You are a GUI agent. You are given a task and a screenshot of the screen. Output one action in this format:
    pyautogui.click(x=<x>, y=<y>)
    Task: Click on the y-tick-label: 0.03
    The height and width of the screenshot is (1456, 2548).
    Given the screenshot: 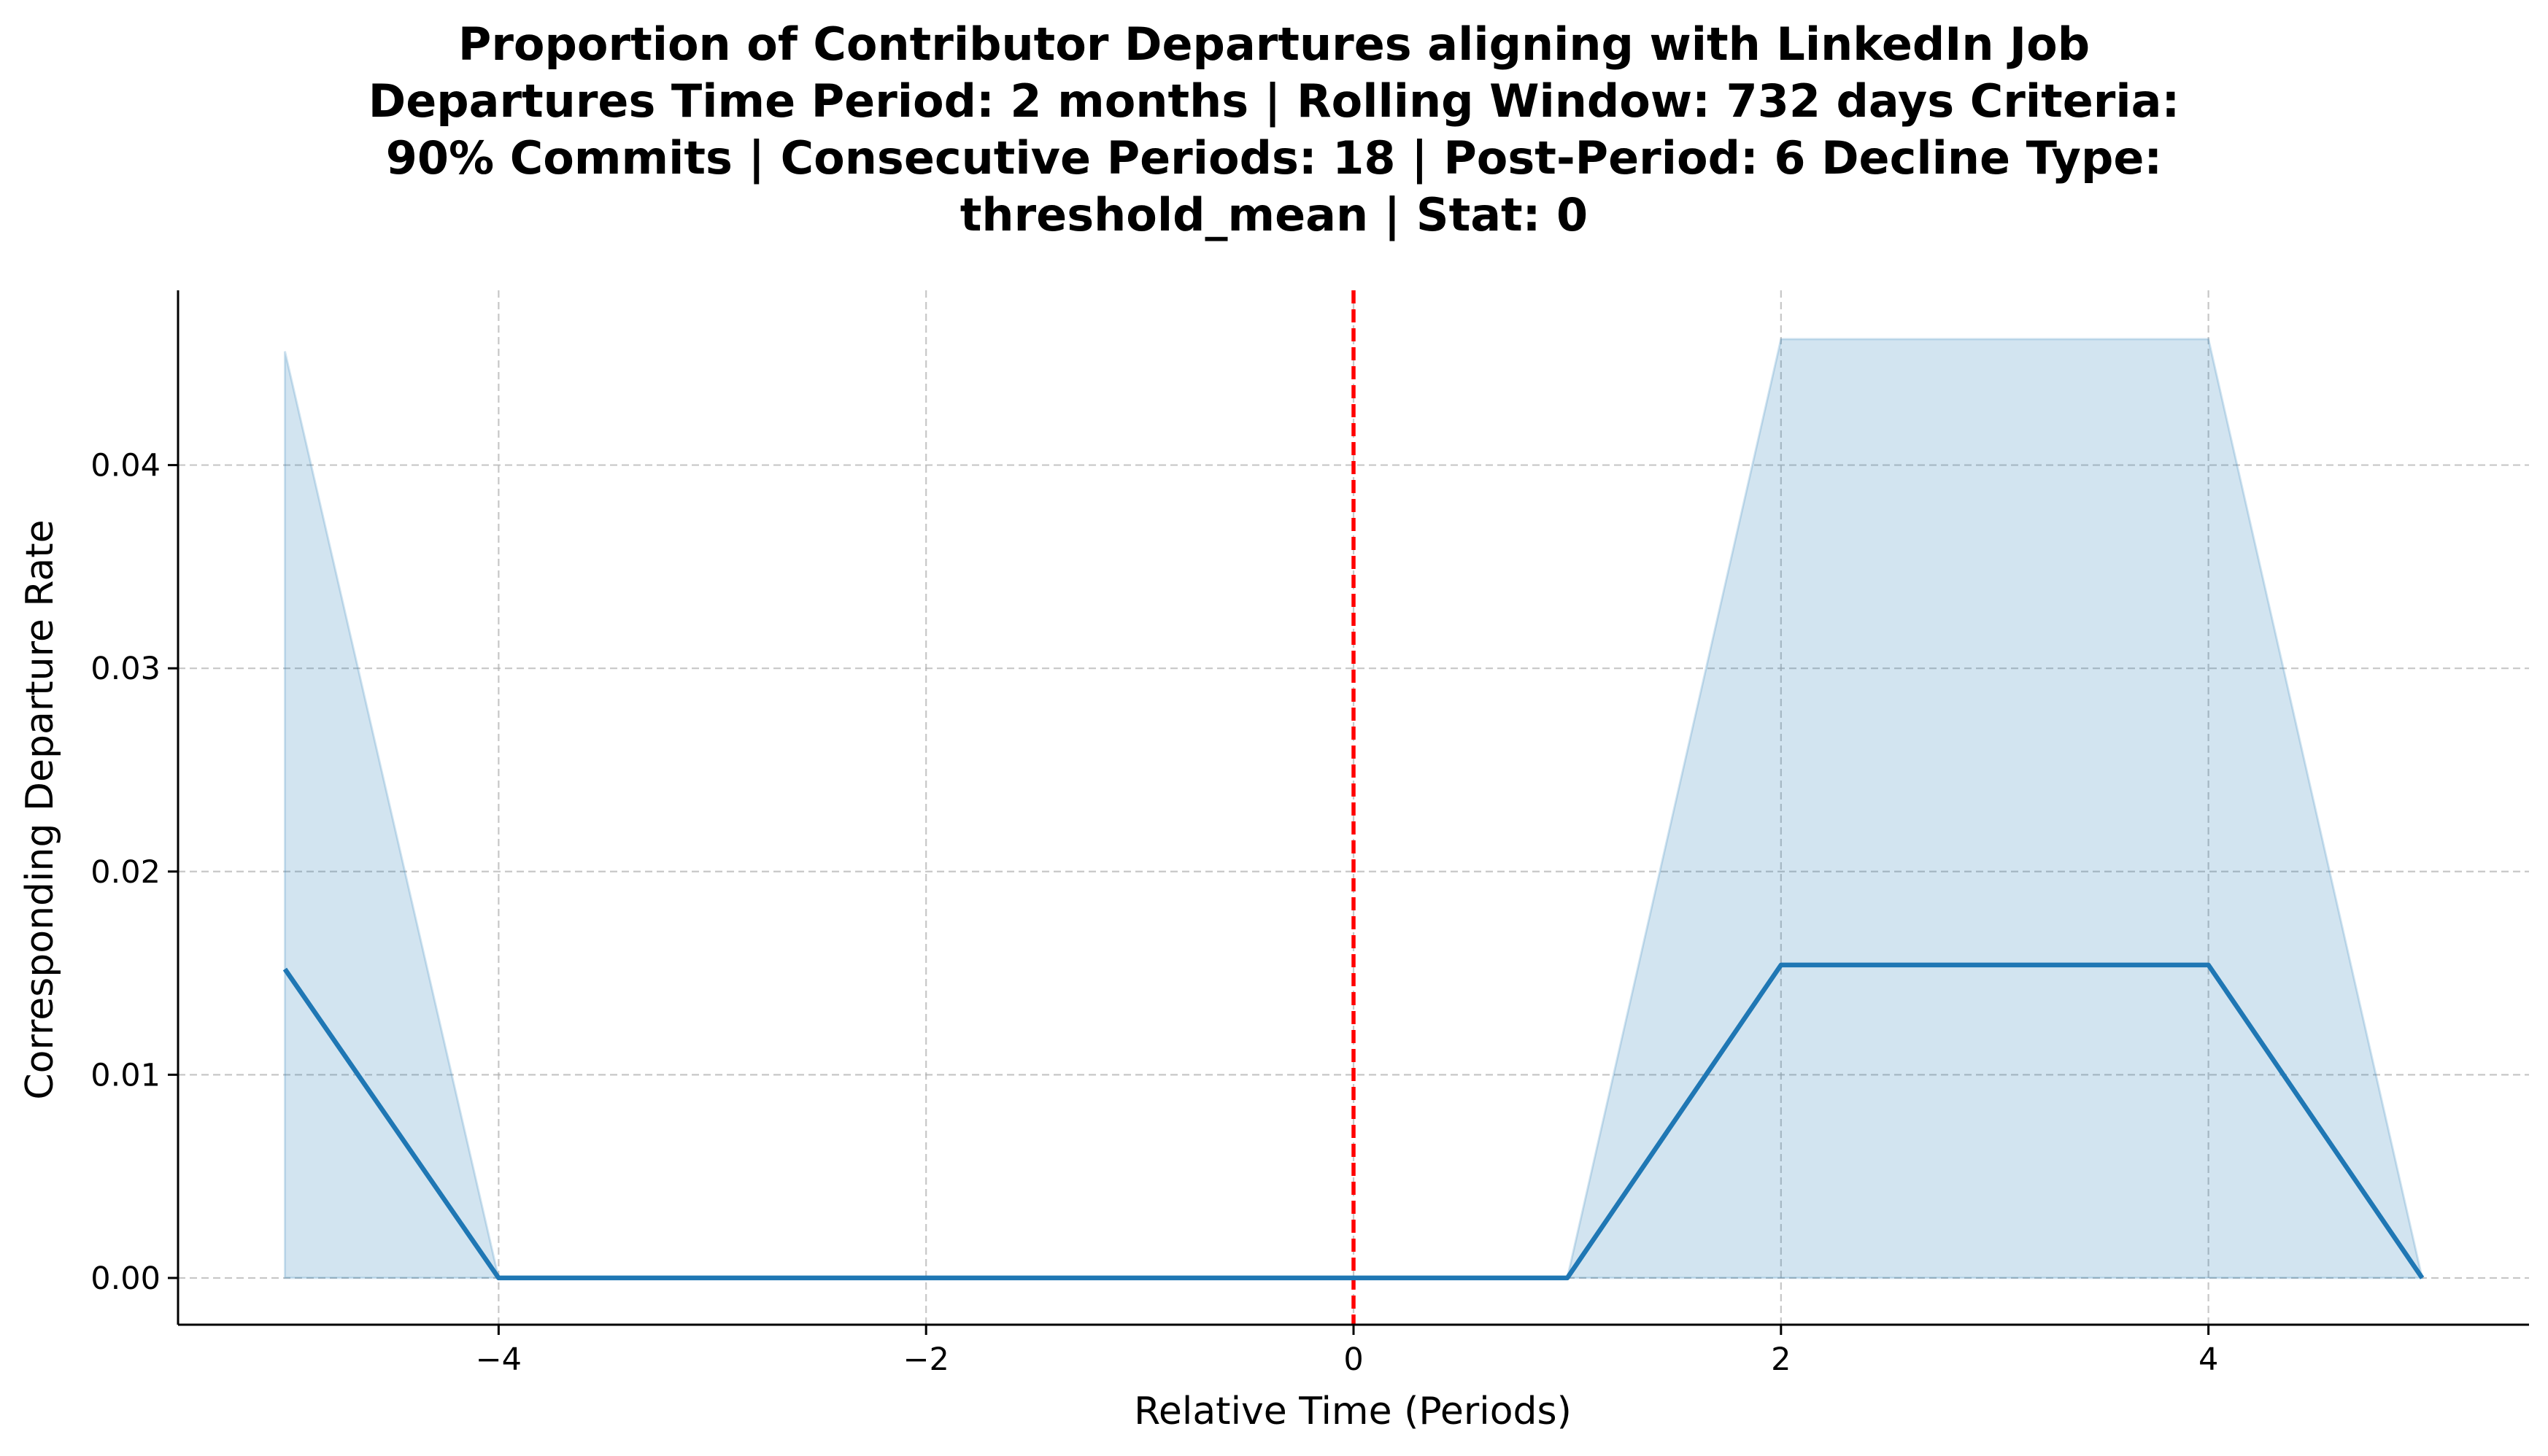 What is the action you would take?
    pyautogui.click(x=125, y=669)
    